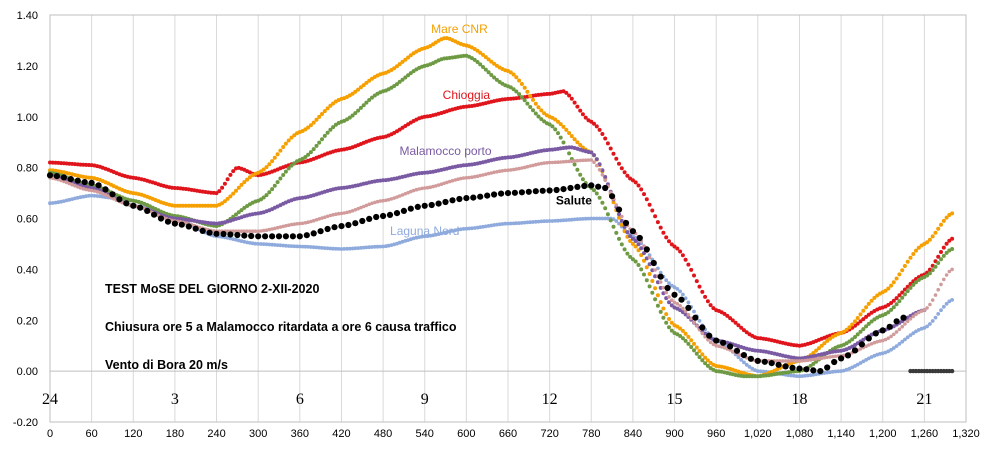  I want to click on x-tick-label: 240, so click(216, 434).